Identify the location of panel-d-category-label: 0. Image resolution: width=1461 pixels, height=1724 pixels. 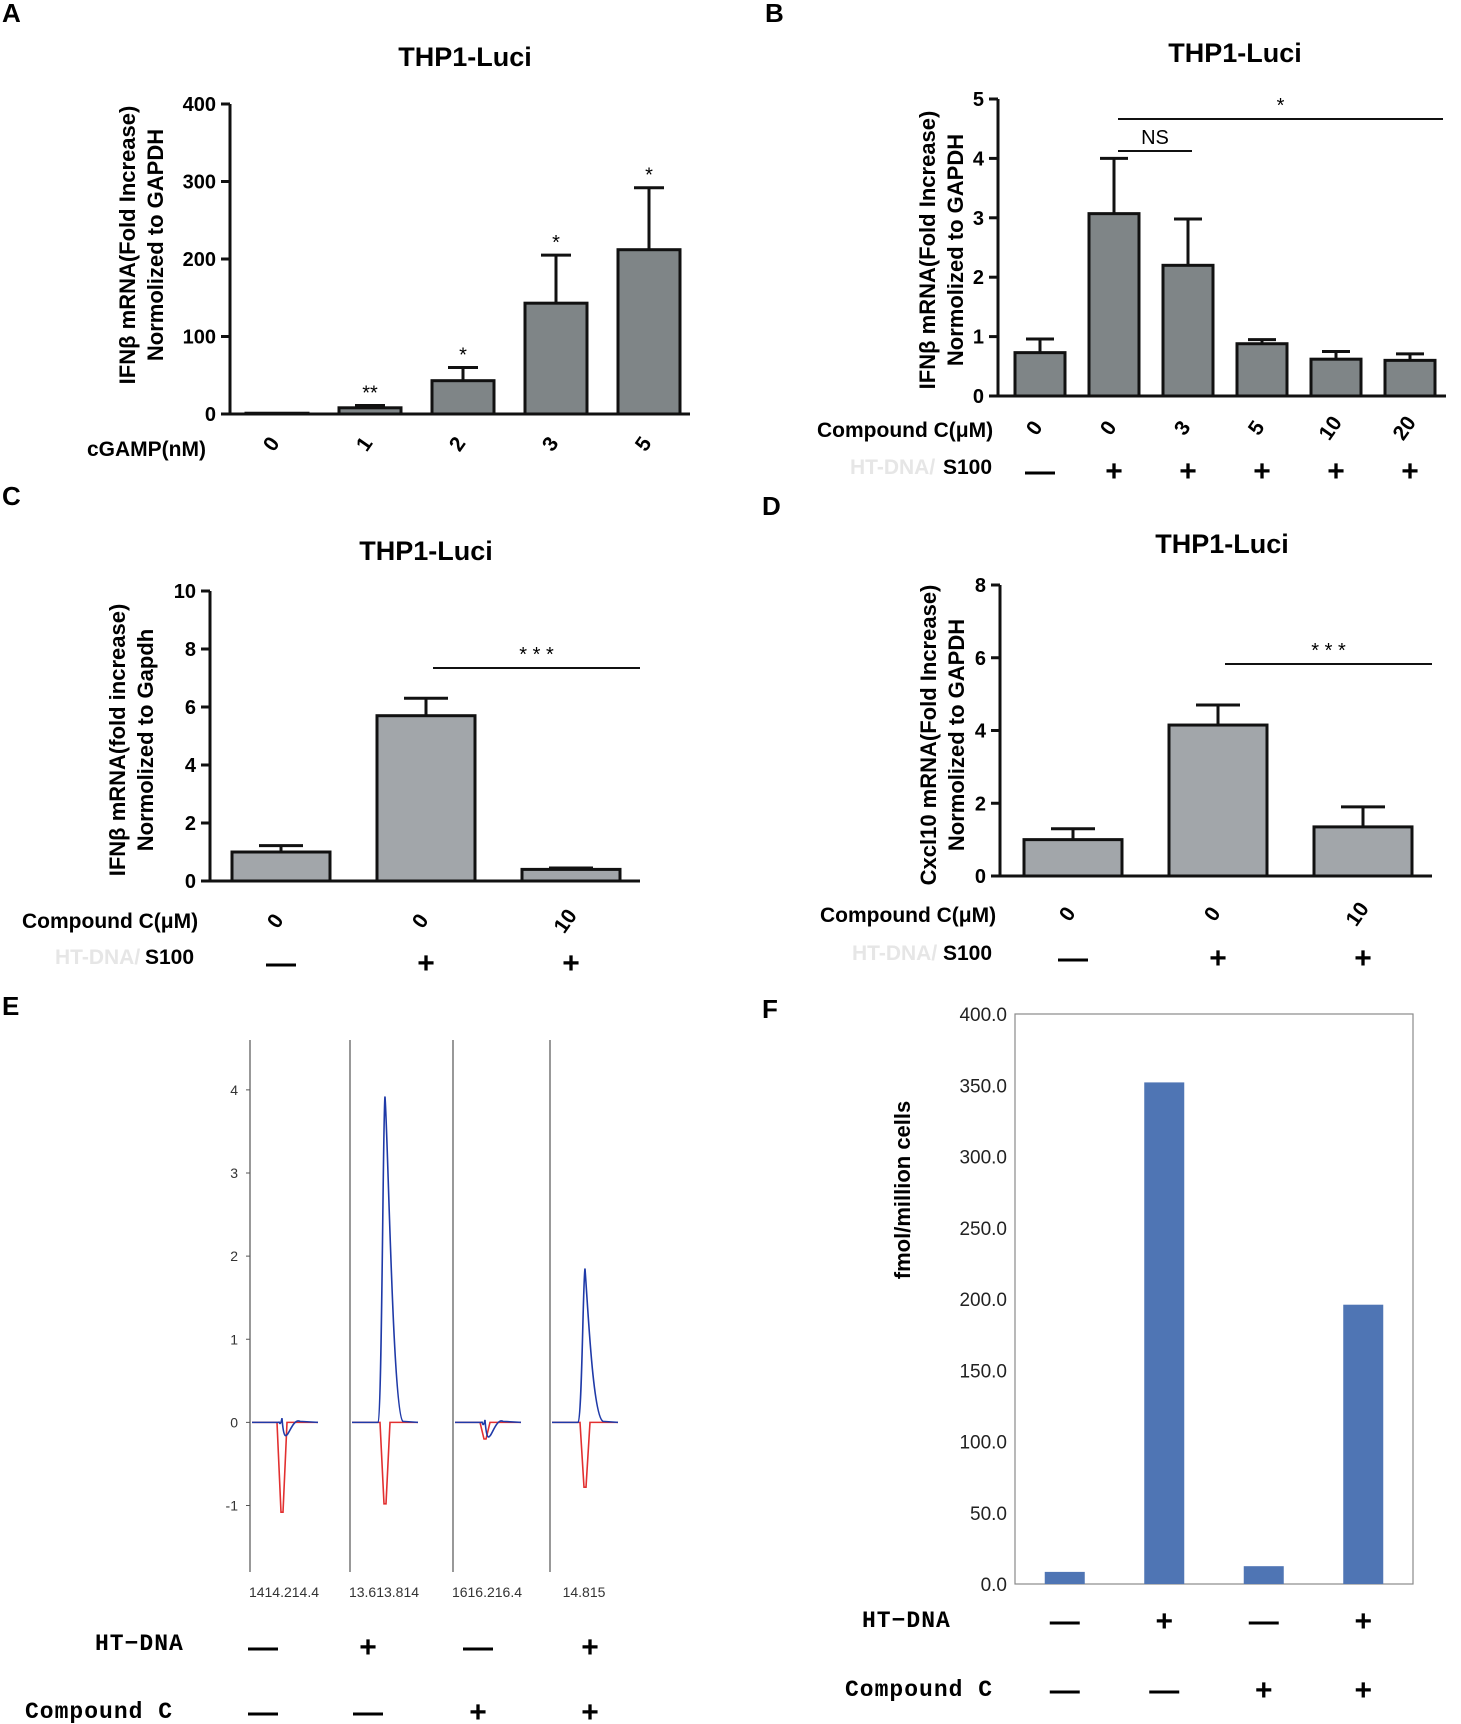
(1068, 914).